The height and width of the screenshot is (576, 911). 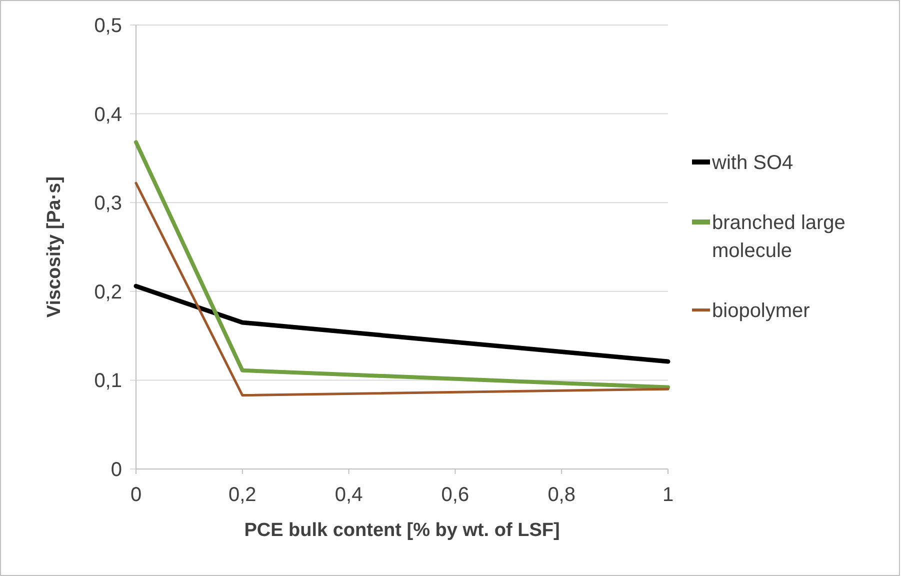 I want to click on x-tick-label: 0,2, so click(x=242, y=495).